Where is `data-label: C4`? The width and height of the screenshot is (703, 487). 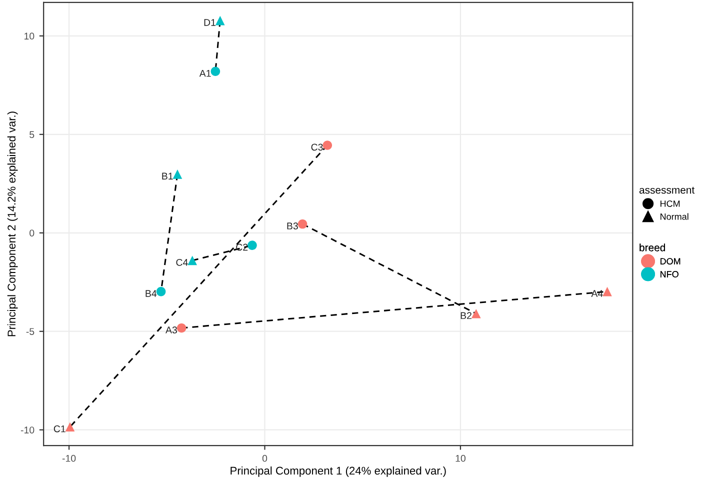
data-label: C4 is located at coordinates (182, 262).